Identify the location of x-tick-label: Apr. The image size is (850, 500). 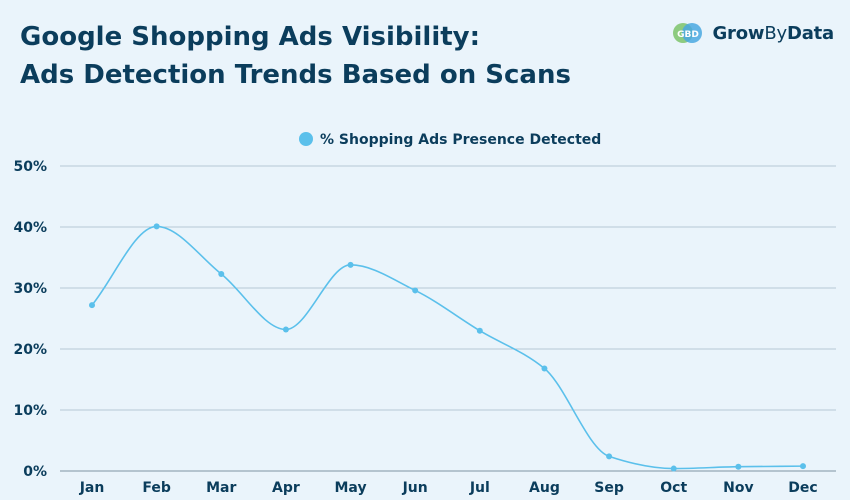
(286, 488).